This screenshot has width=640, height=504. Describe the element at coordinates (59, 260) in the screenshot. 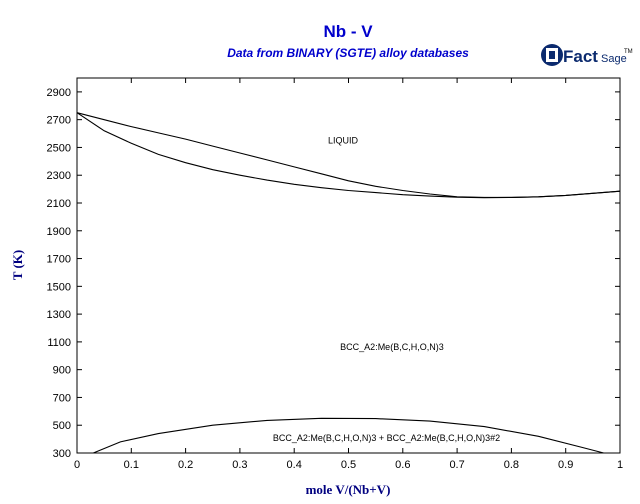

I see `y-tick-label: 1700` at that location.